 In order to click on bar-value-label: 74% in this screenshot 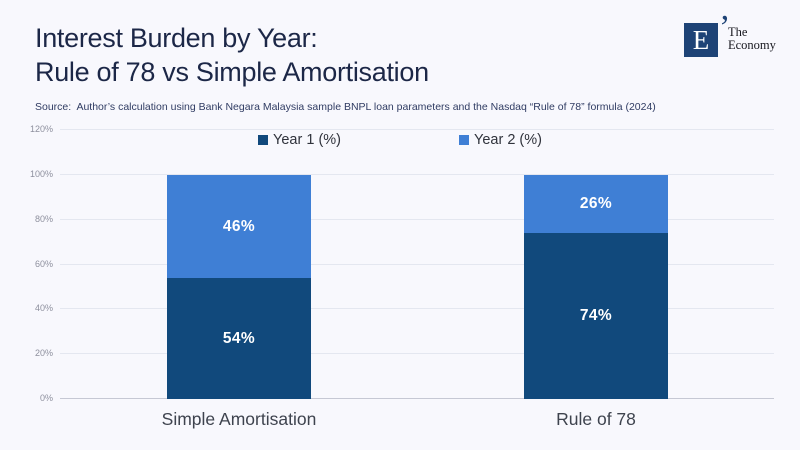, I will do `click(596, 315)`.